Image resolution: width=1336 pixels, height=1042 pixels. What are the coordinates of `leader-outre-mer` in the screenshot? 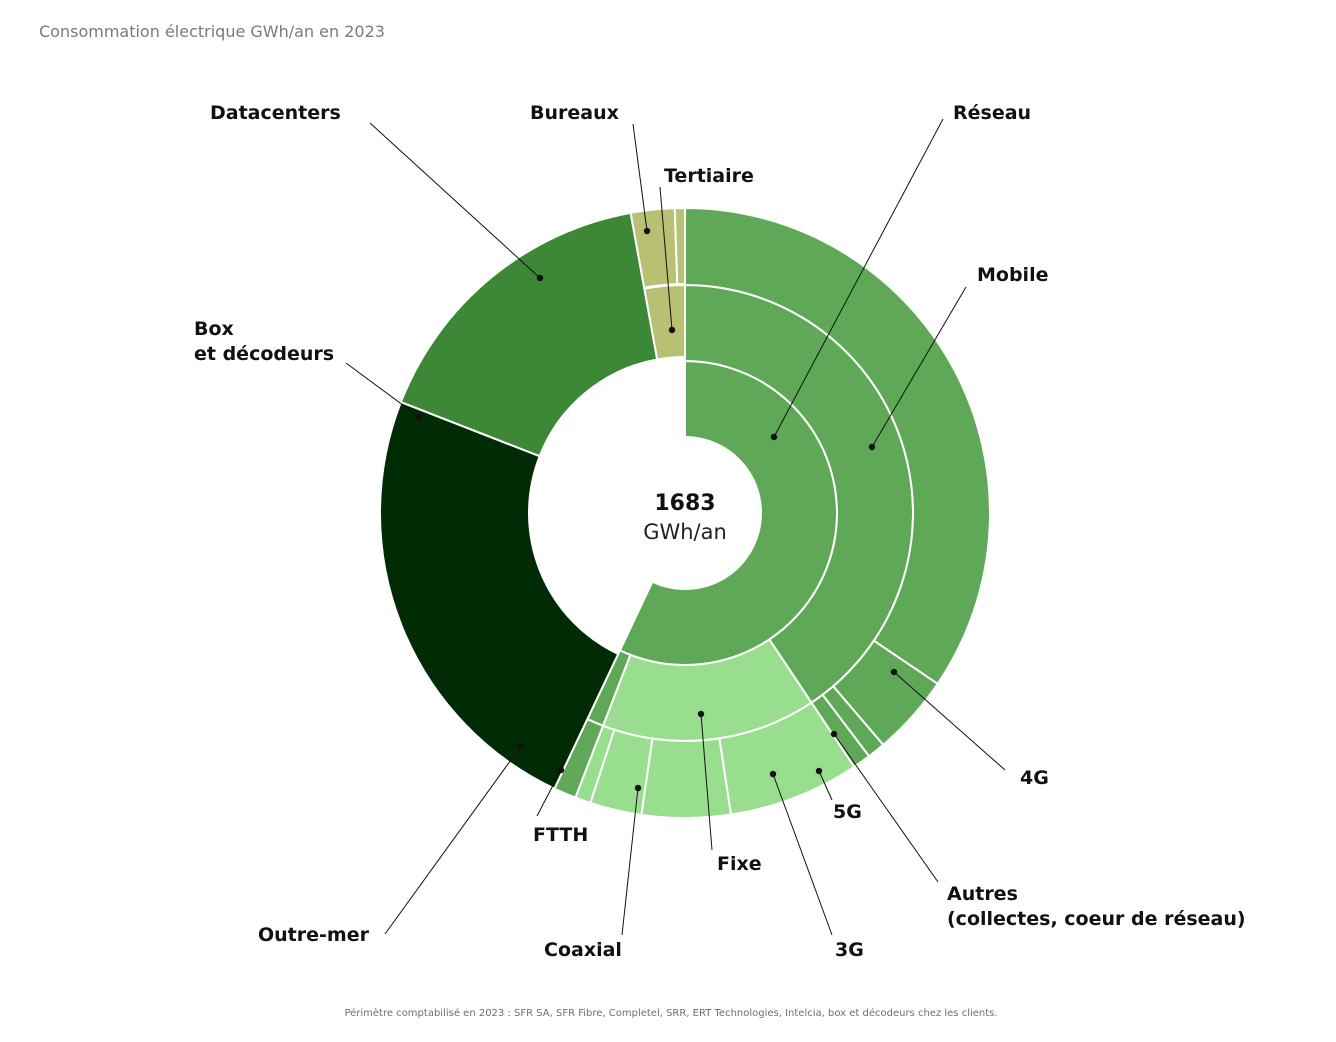 It's located at (453, 840).